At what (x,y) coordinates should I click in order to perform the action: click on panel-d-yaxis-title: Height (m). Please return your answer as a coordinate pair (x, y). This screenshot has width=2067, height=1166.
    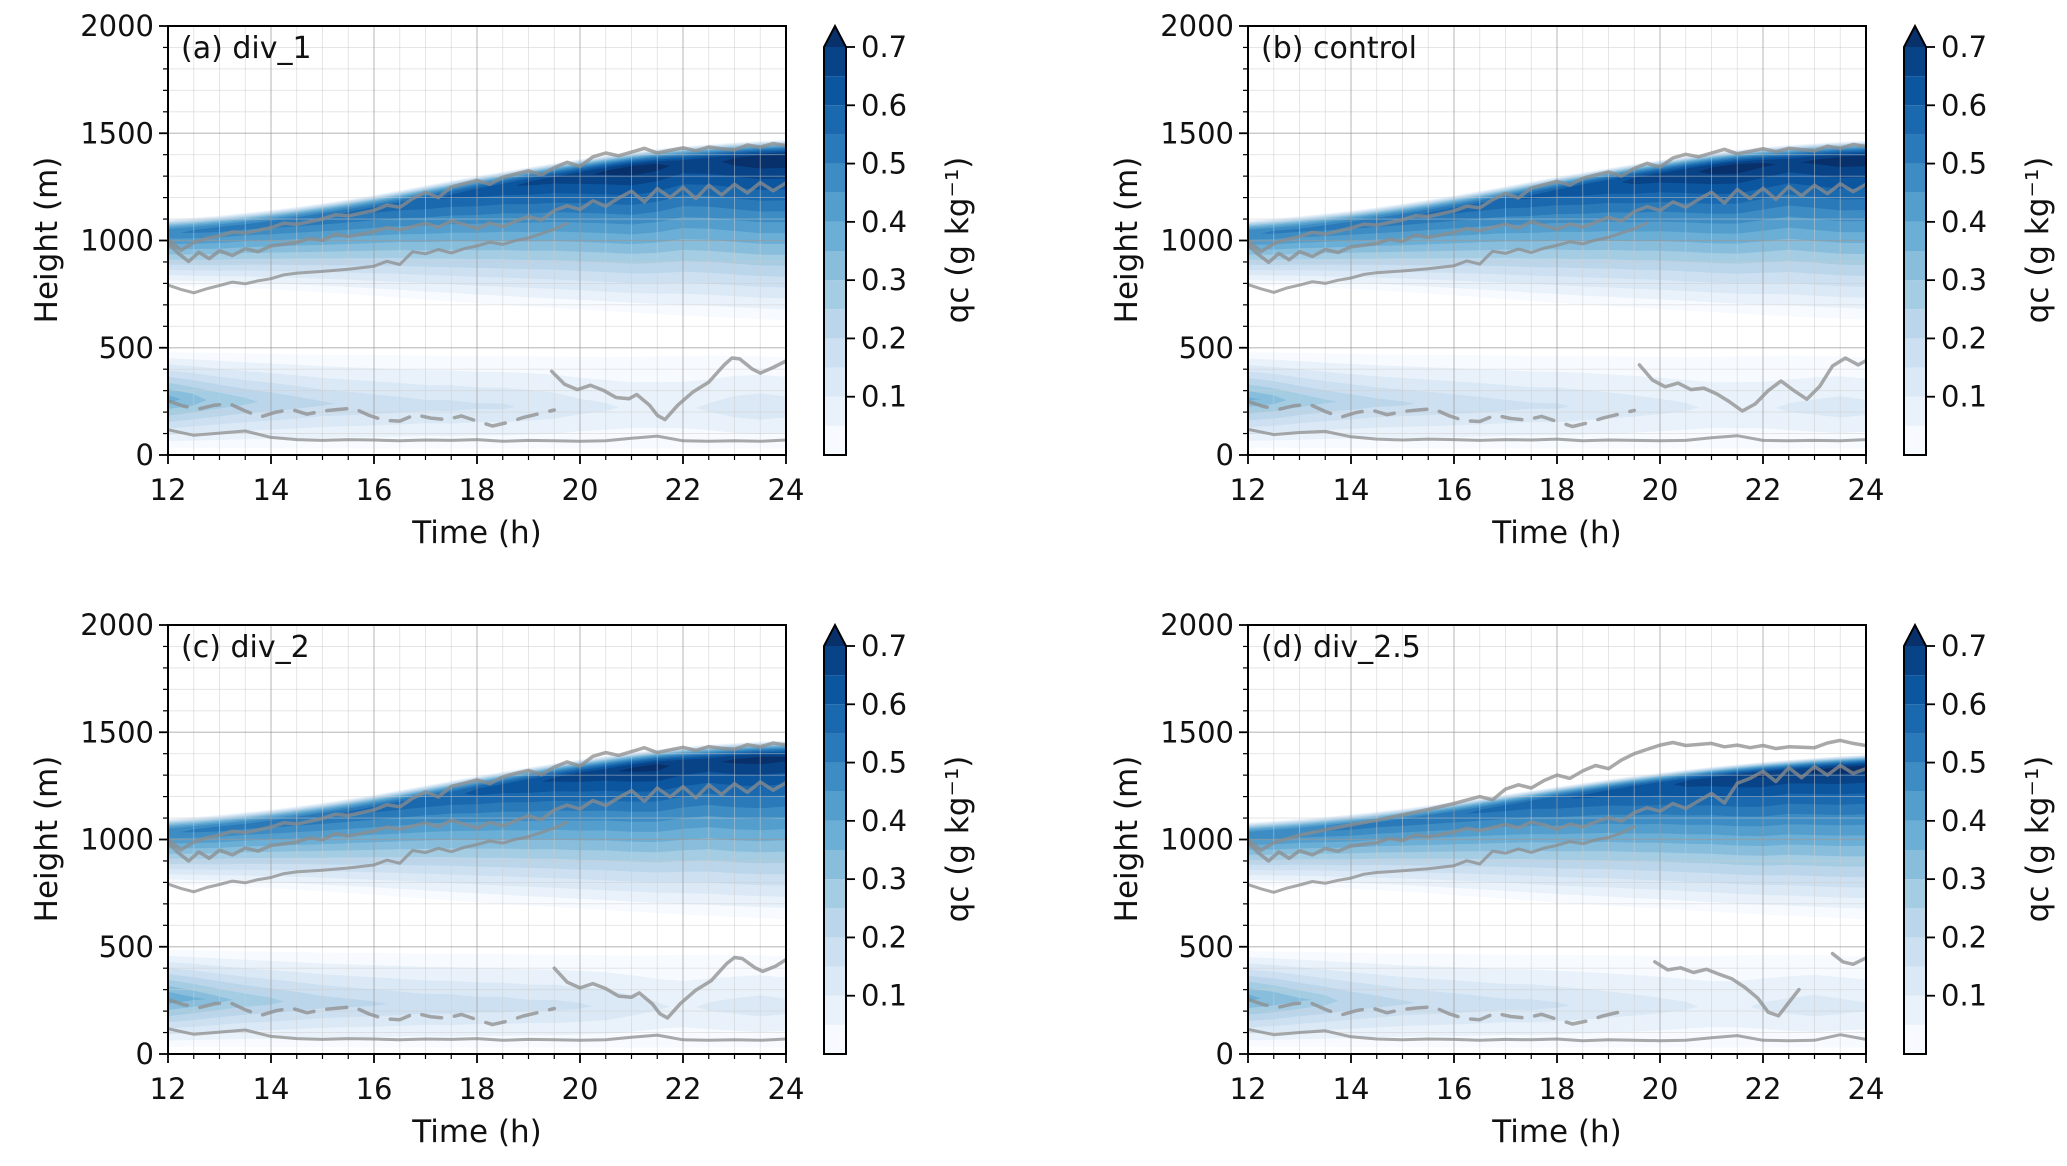
    Looking at the image, I should click on (1127, 839).